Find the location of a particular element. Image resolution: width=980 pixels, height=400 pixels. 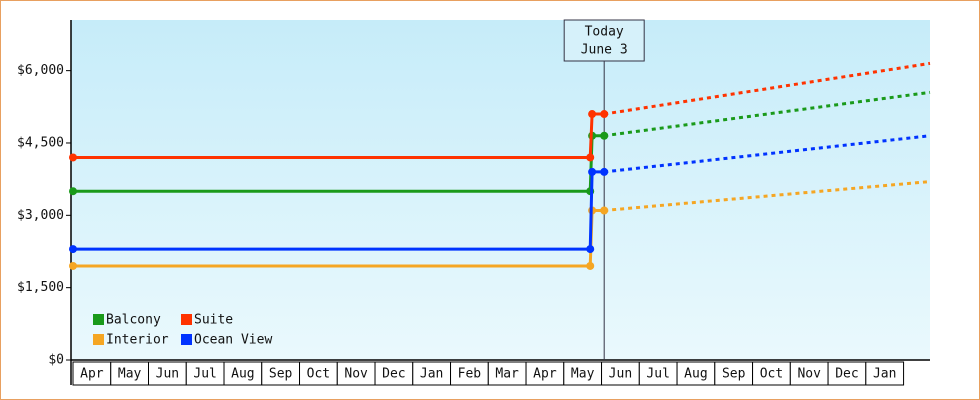

today-label: June 3 is located at coordinates (604, 50).